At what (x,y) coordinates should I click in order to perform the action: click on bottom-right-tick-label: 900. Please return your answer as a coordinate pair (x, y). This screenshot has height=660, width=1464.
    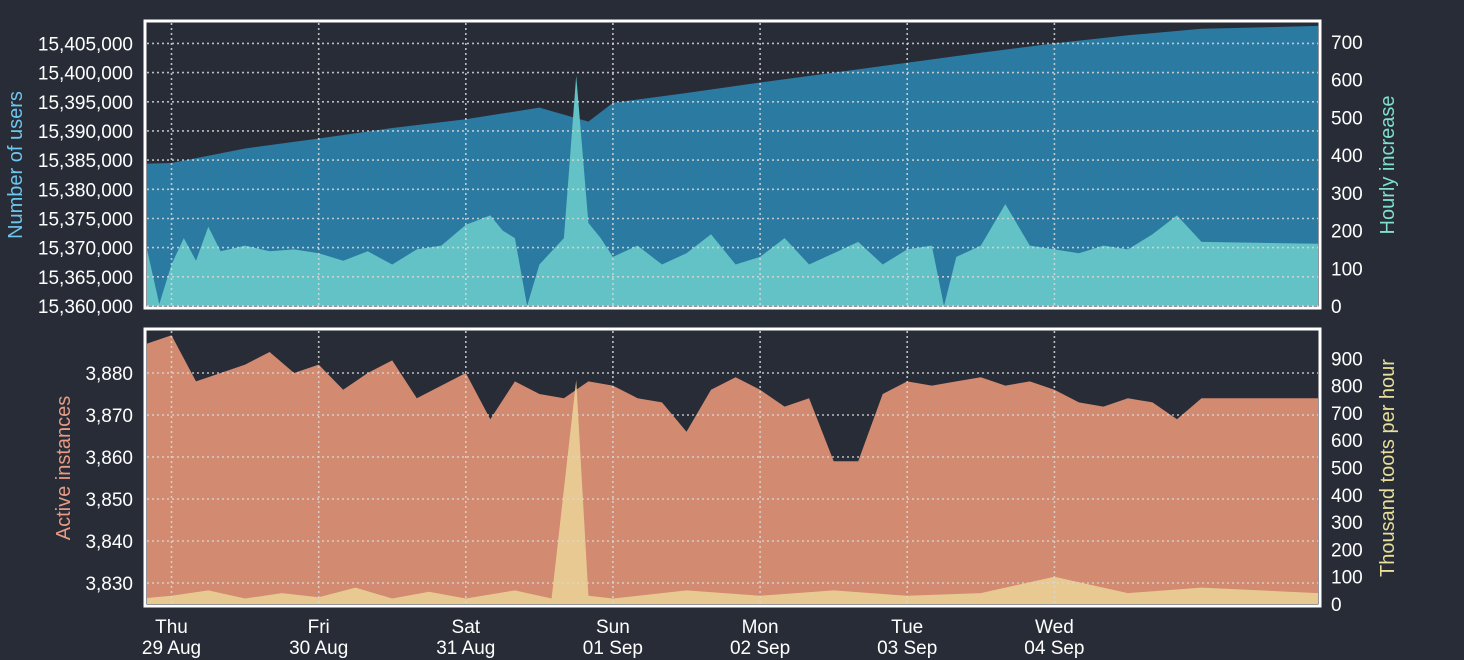
    Looking at the image, I should click on (1347, 359).